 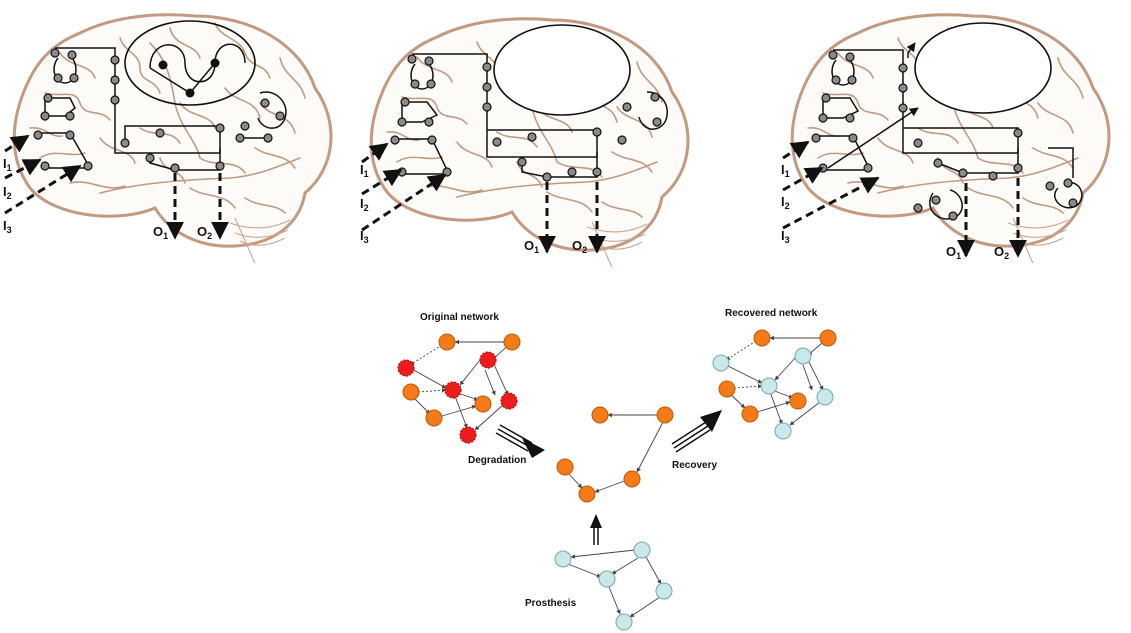 What do you see at coordinates (551, 603) in the screenshot?
I see `prosthesis-label: Prosthesis` at bounding box center [551, 603].